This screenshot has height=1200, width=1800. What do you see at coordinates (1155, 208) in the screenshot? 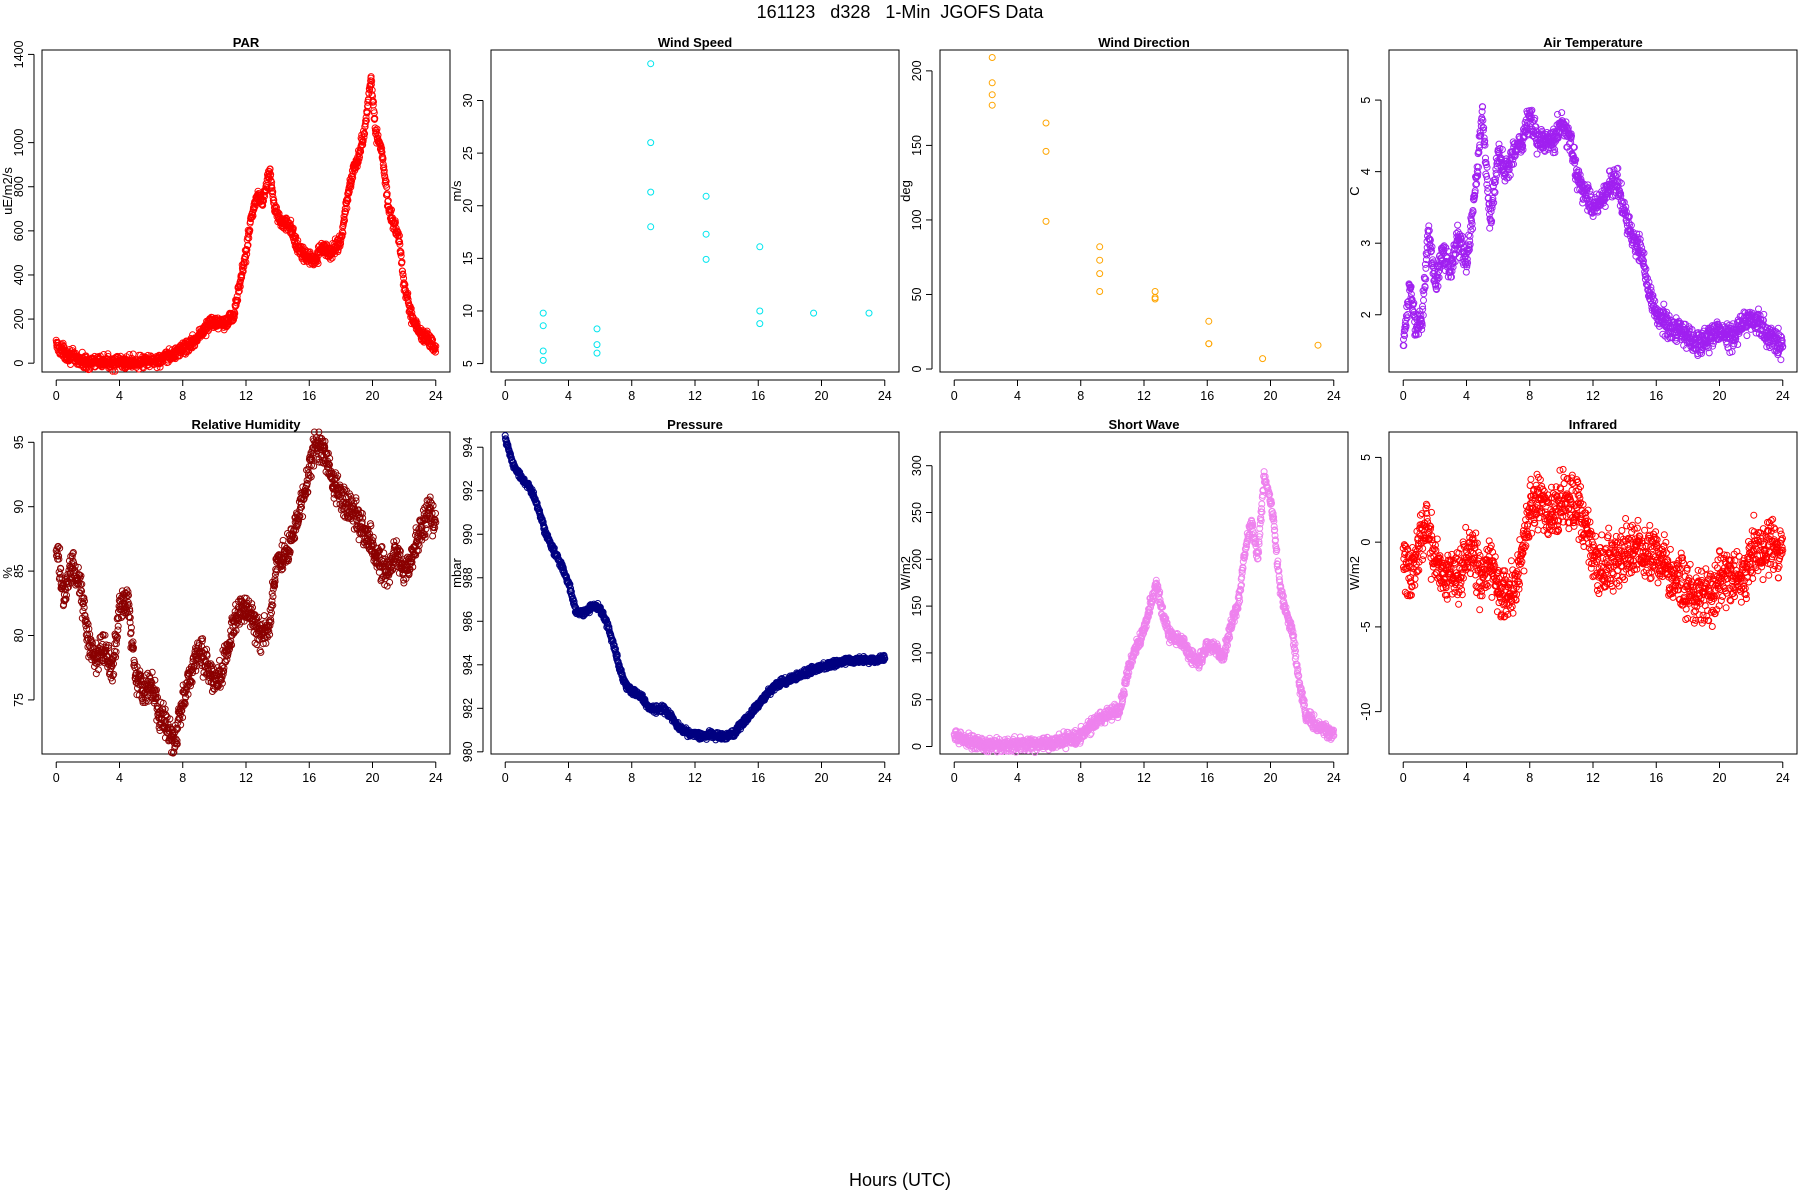
I see `data-points` at bounding box center [1155, 208].